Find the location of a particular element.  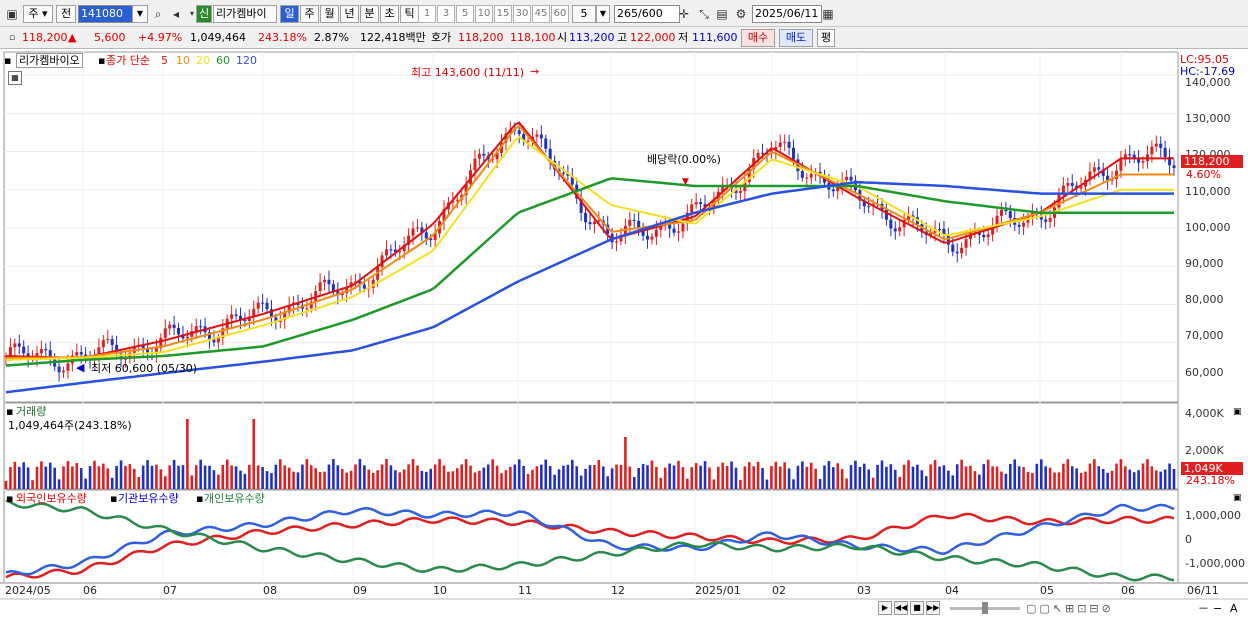

minute-btn-15: 15 is located at coordinates (503, 14).